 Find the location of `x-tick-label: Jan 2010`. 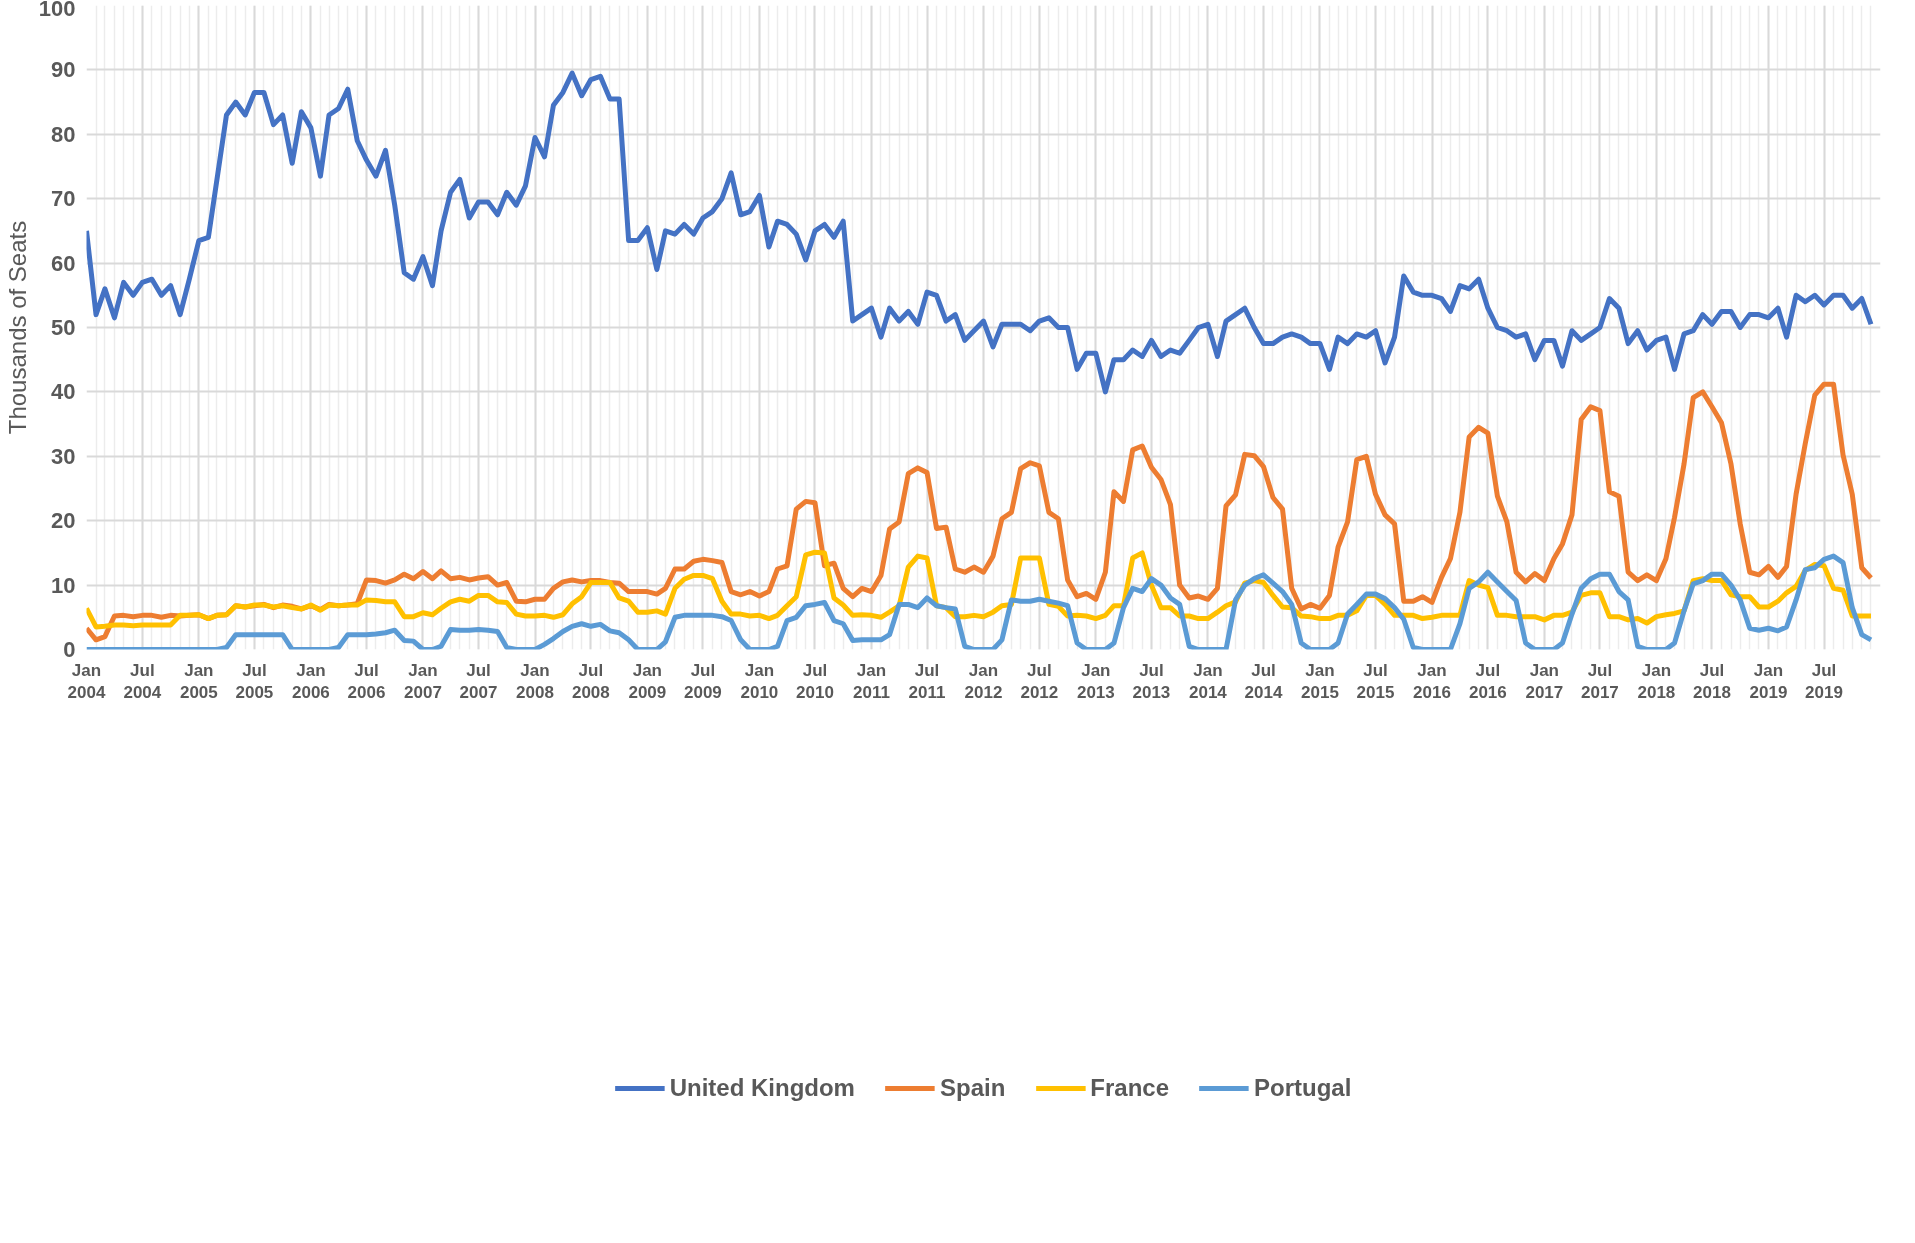

x-tick-label: Jan 2010 is located at coordinates (759, 681).